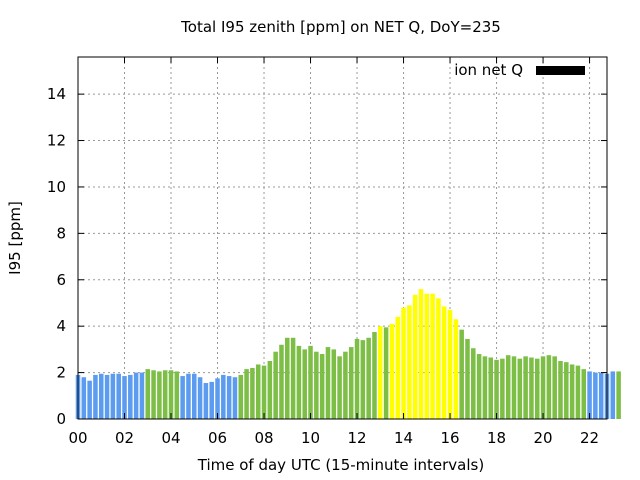 This screenshot has width=640, height=480. What do you see at coordinates (56, 187) in the screenshot?
I see `y-tick-label: 10` at bounding box center [56, 187].